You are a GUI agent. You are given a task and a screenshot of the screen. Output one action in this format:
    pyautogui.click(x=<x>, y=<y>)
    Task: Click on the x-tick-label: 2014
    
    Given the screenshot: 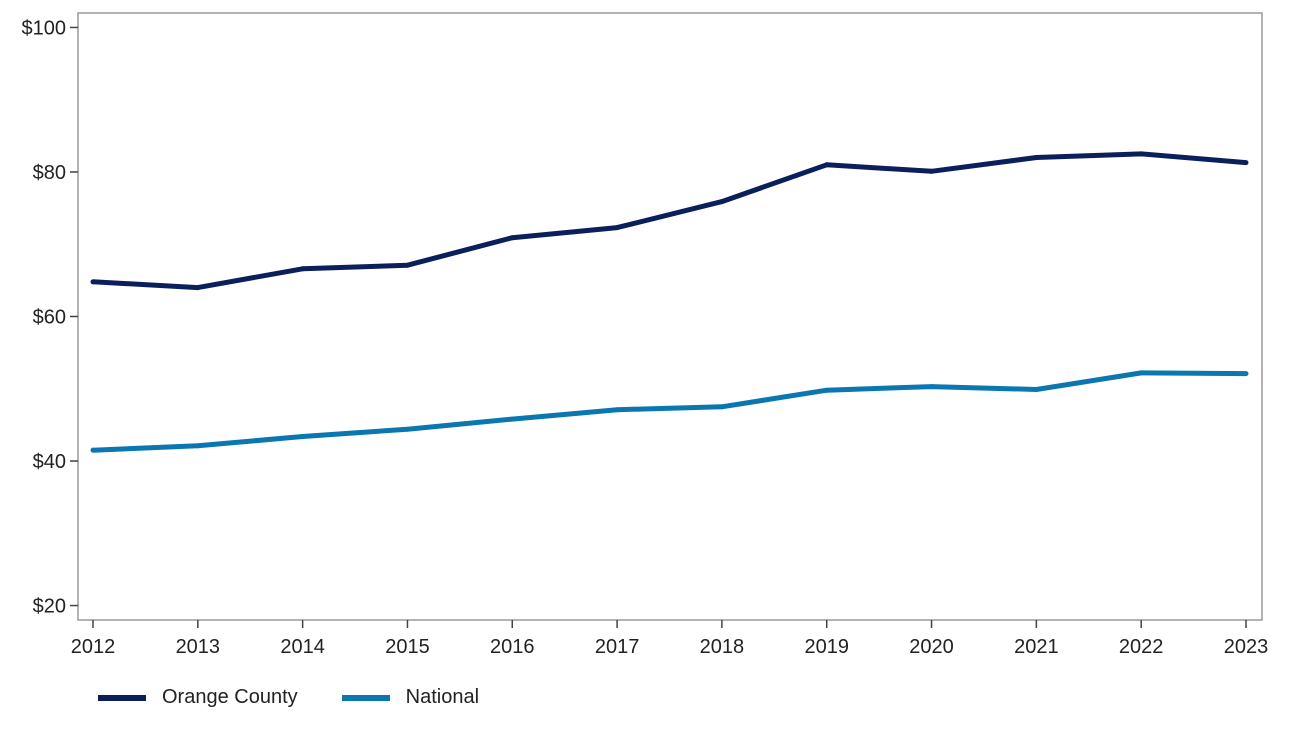 What is the action you would take?
    pyautogui.click(x=302, y=647)
    